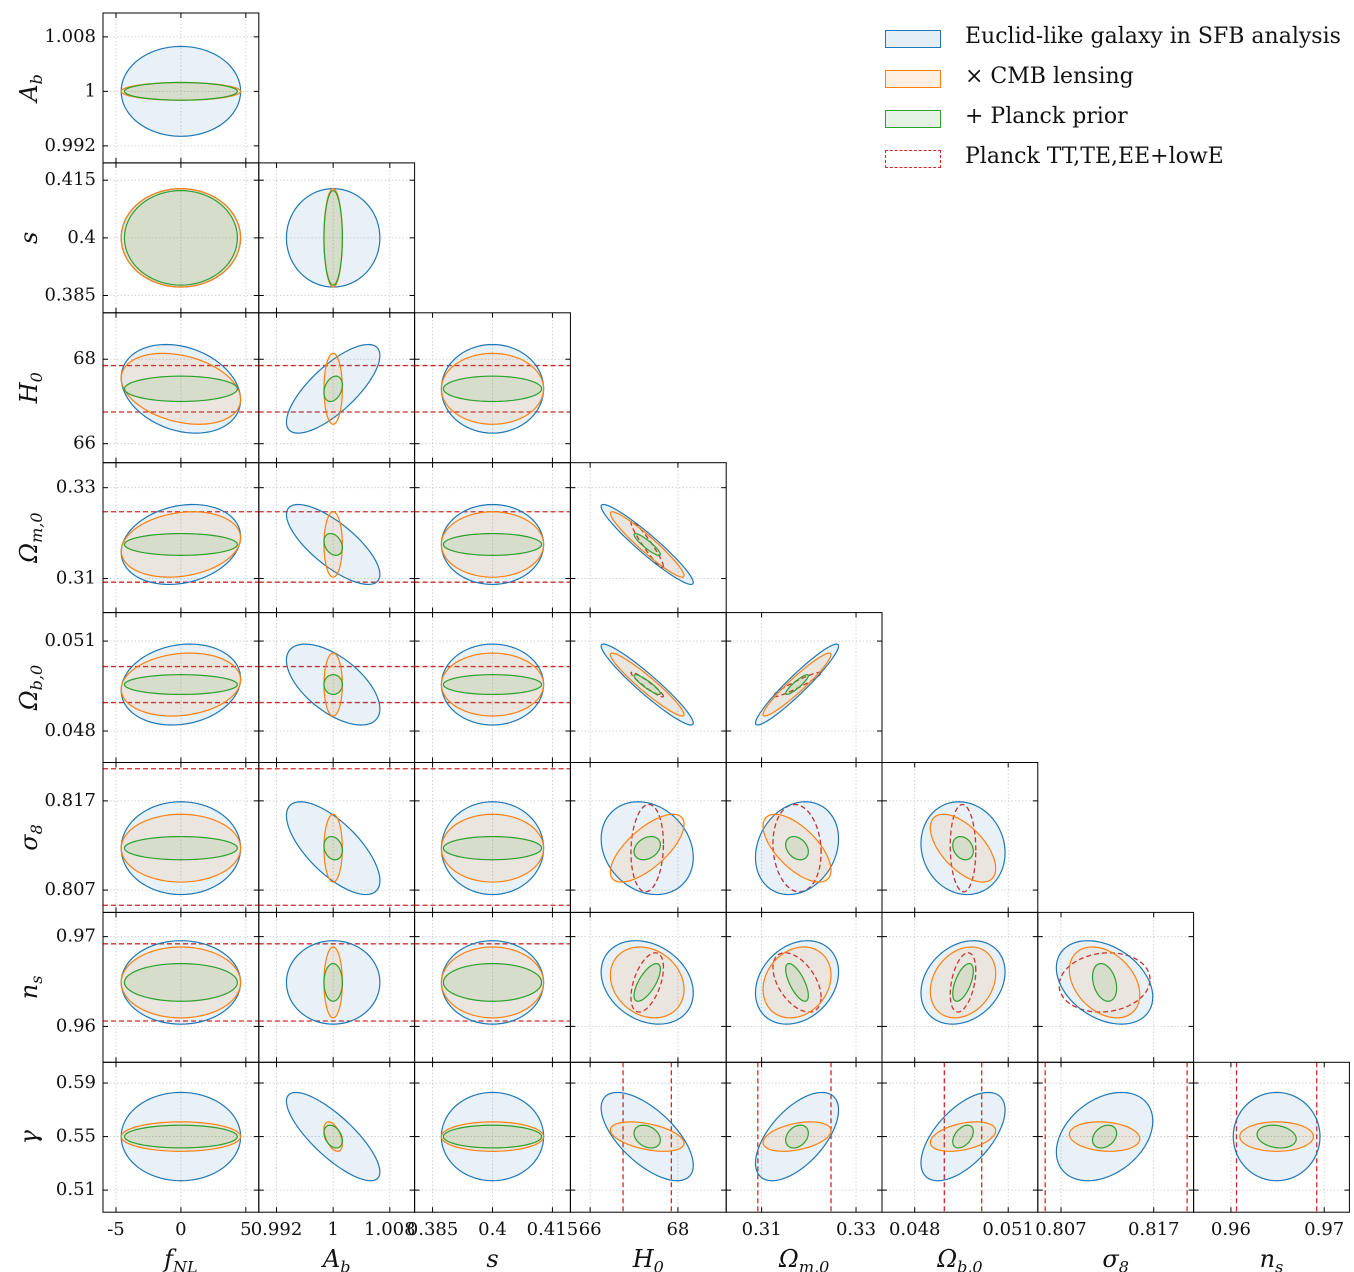  What do you see at coordinates (913, 159) in the screenshot?
I see `legend-swatch-planck-data` at bounding box center [913, 159].